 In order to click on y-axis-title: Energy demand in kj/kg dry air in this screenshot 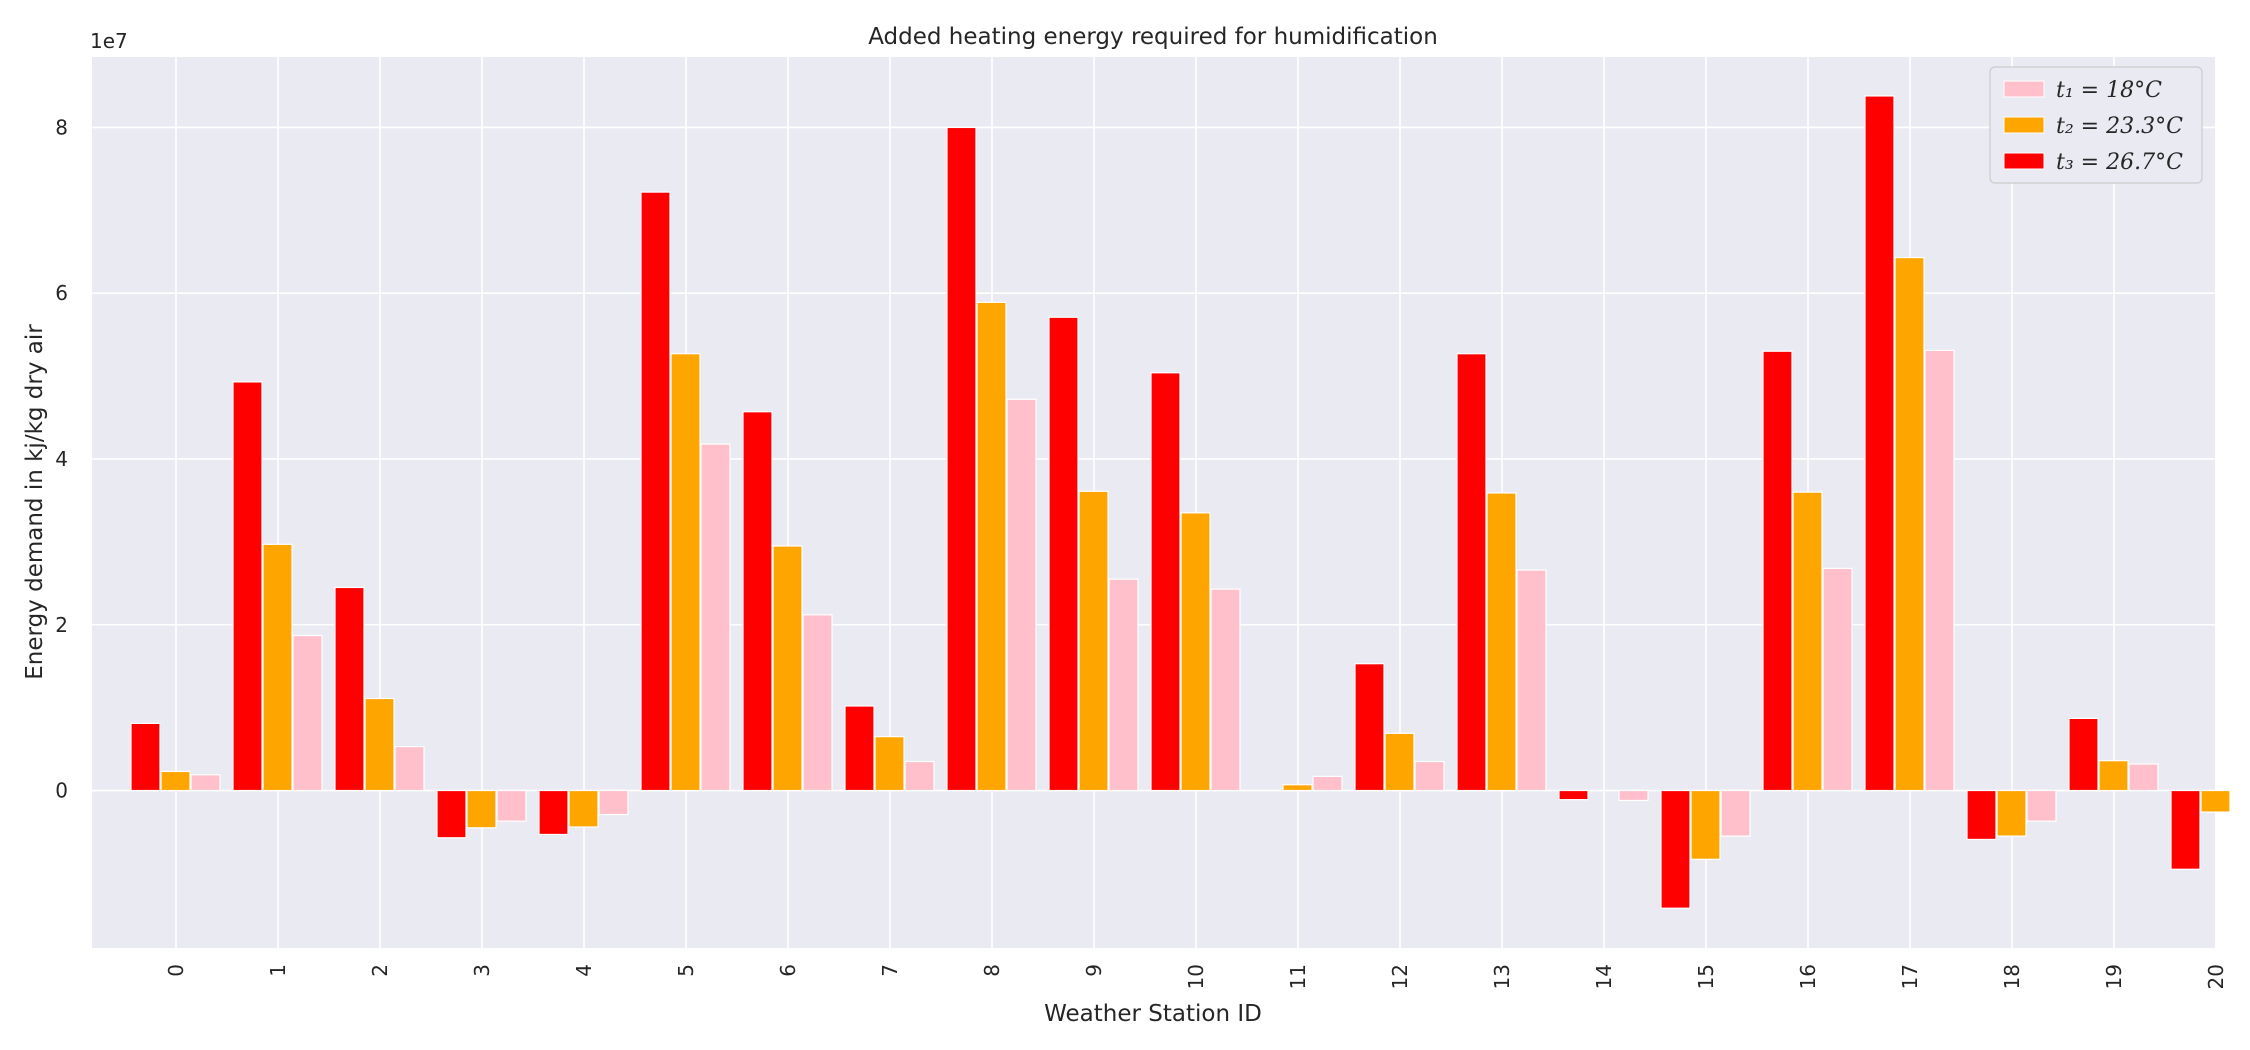, I will do `click(35, 502)`.